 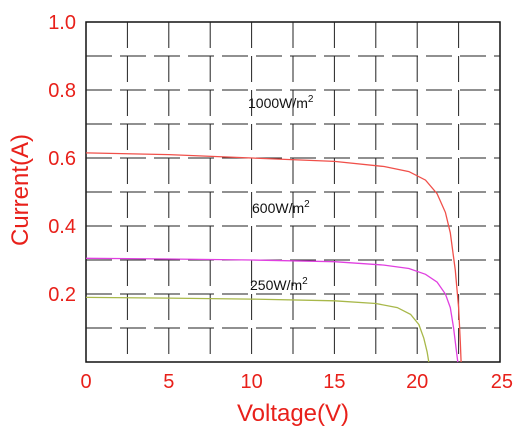 What do you see at coordinates (251, 382) in the screenshot?
I see `x-tick-label: 10` at bounding box center [251, 382].